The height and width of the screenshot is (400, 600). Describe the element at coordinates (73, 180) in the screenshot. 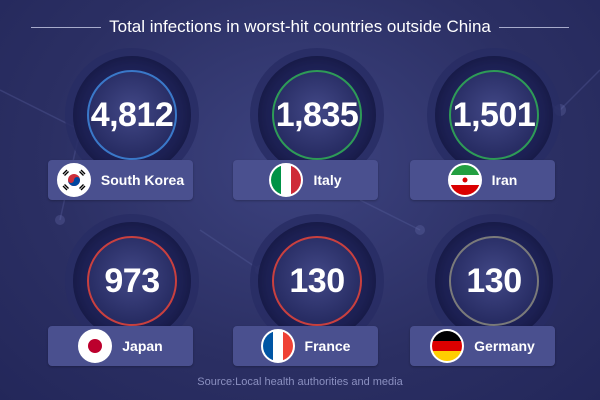

I see `south-korea-flag-icon` at that location.